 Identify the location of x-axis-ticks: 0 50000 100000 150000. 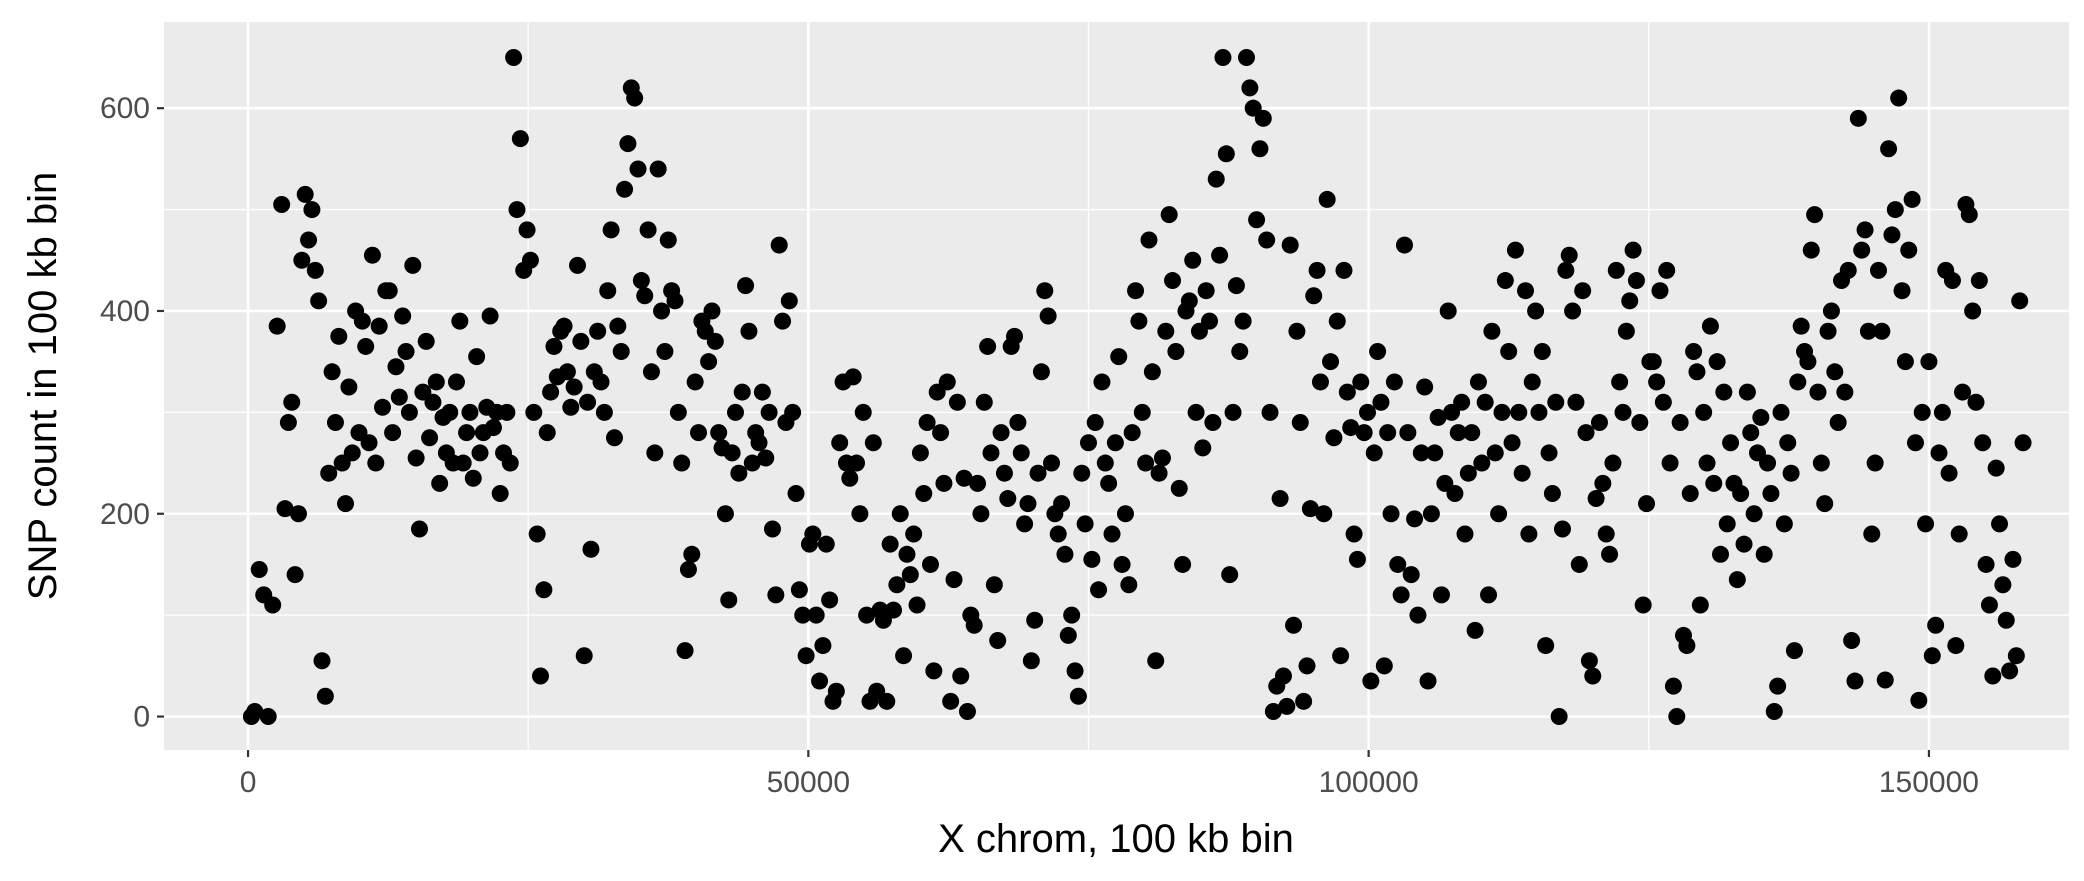
(1109, 774).